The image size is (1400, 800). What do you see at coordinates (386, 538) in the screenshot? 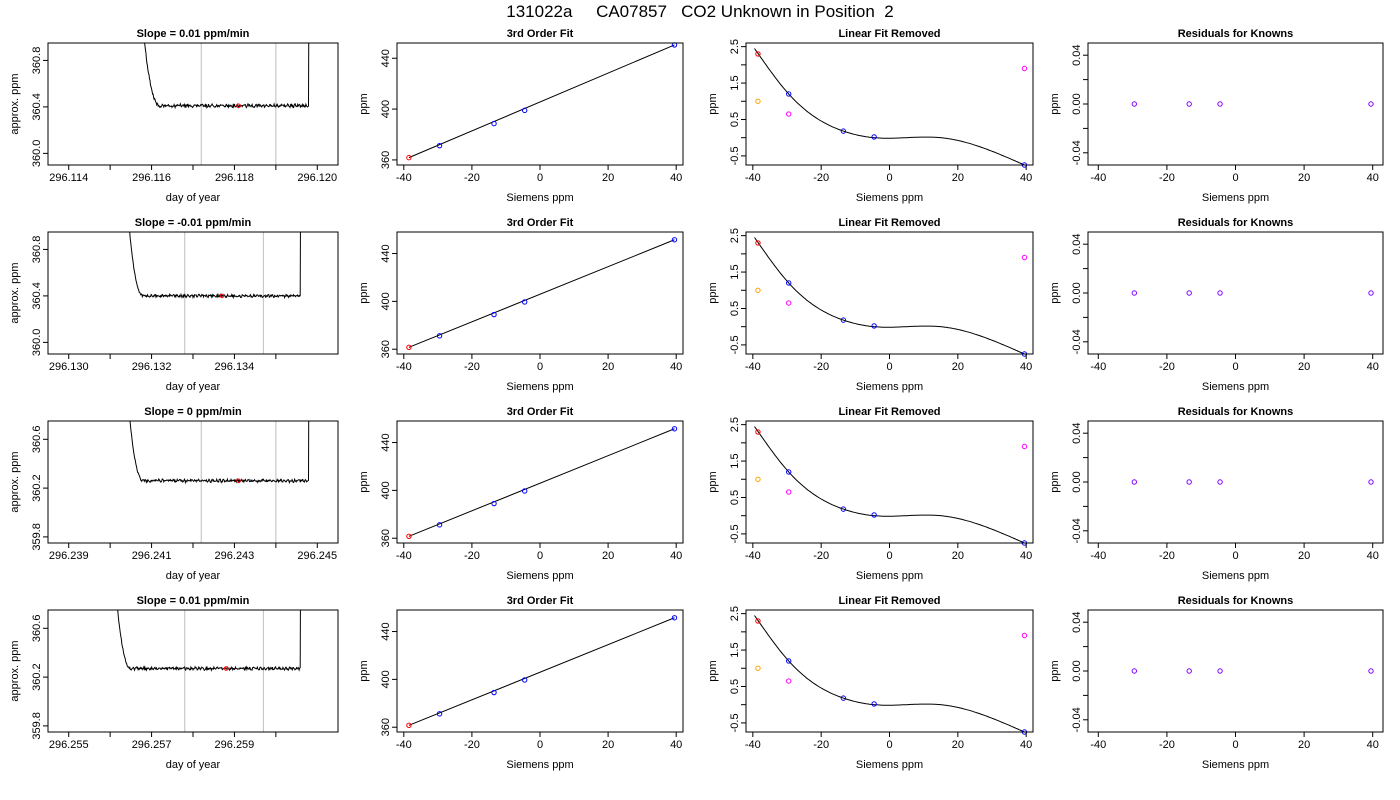
I see `y-tick-label: 360` at bounding box center [386, 538].